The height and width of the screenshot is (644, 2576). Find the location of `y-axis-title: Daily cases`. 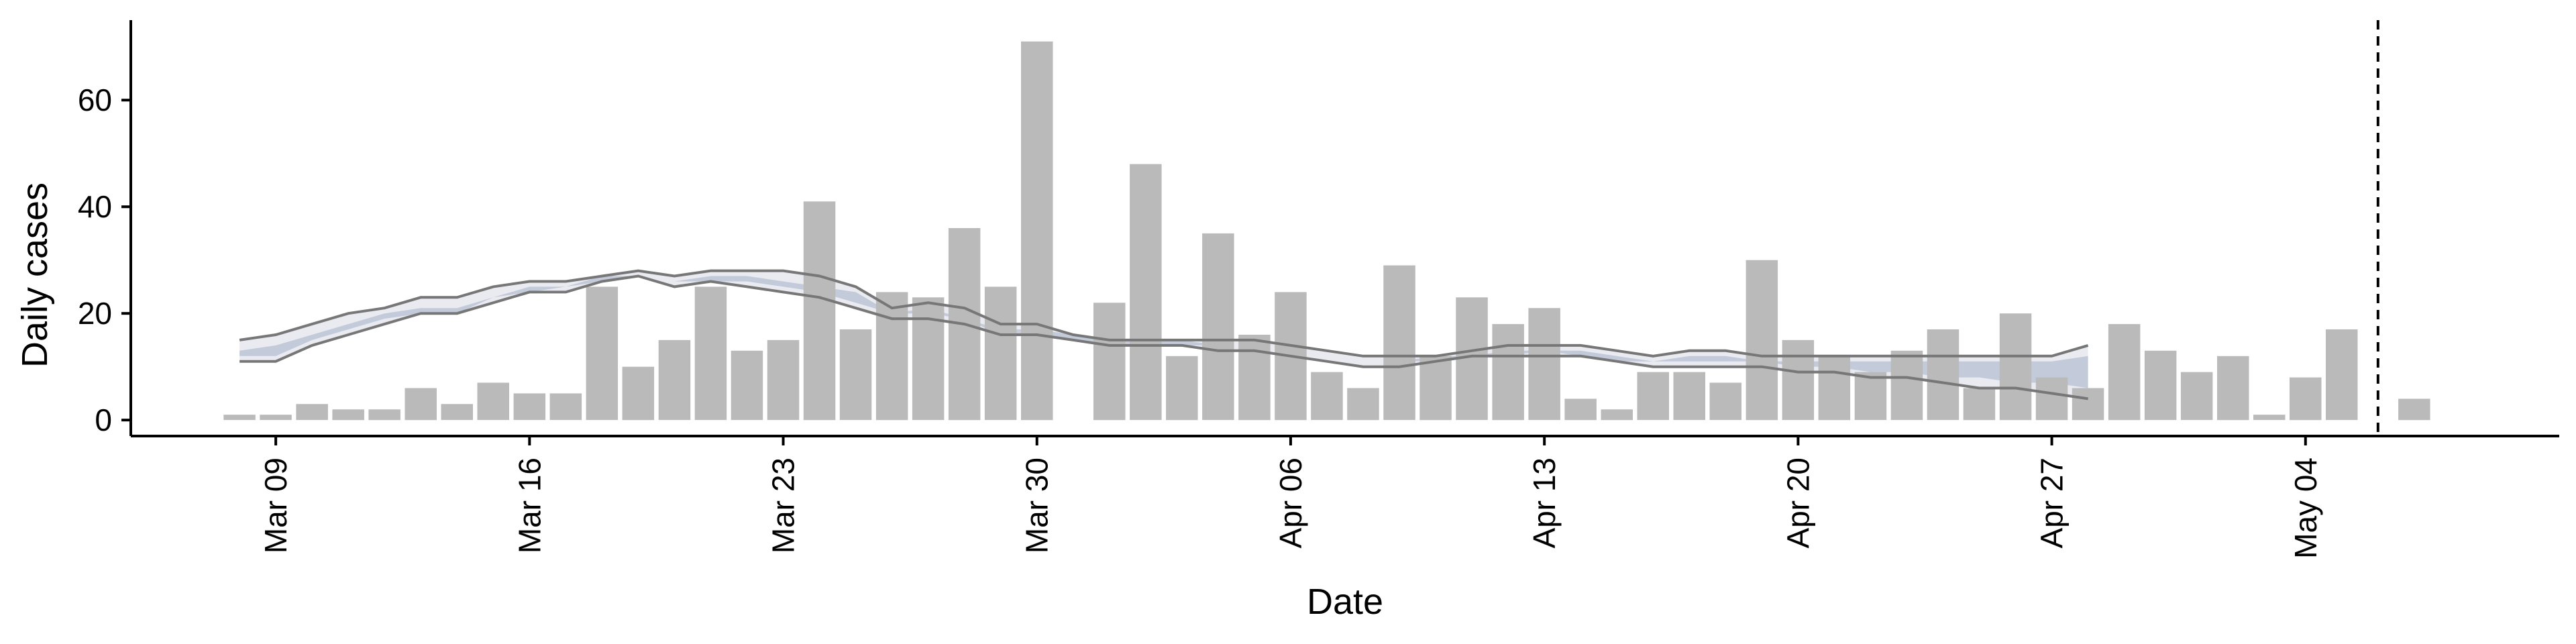

y-axis-title: Daily cases is located at coordinates (35, 275).